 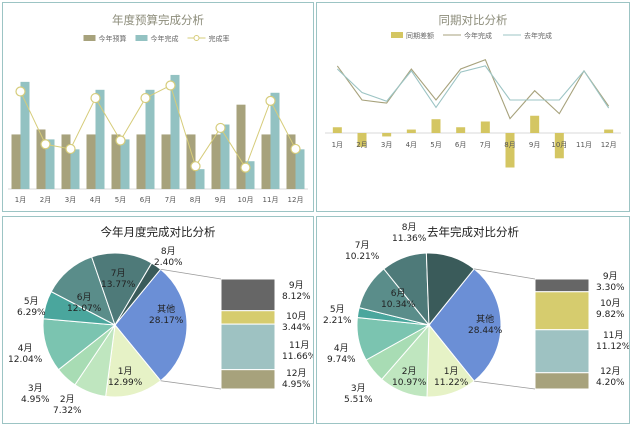 I want to click on this-year-breakdown-label: 9月 8.12%, so click(x=296, y=292).